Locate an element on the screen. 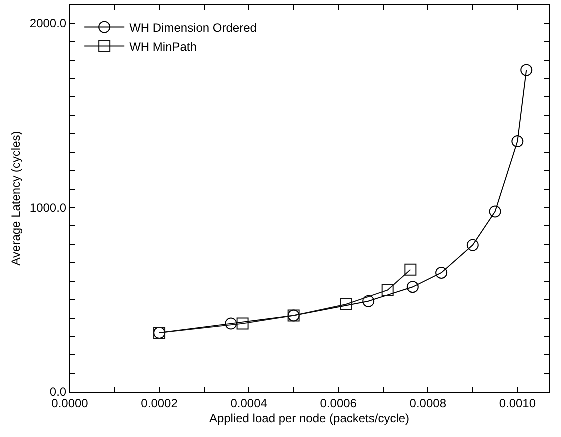 Image resolution: width=561 pixels, height=437 pixels. y-tick-label: 1000.0 is located at coordinates (48, 207).